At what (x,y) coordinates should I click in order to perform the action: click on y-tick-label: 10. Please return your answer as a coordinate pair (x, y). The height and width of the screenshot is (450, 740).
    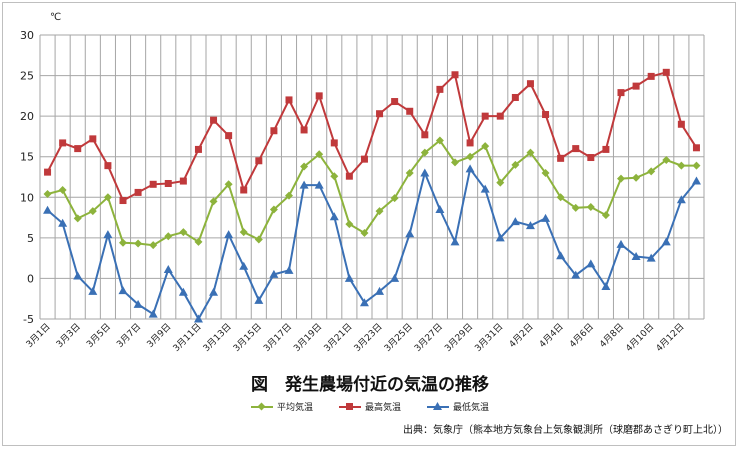
    Looking at the image, I should click on (27, 197).